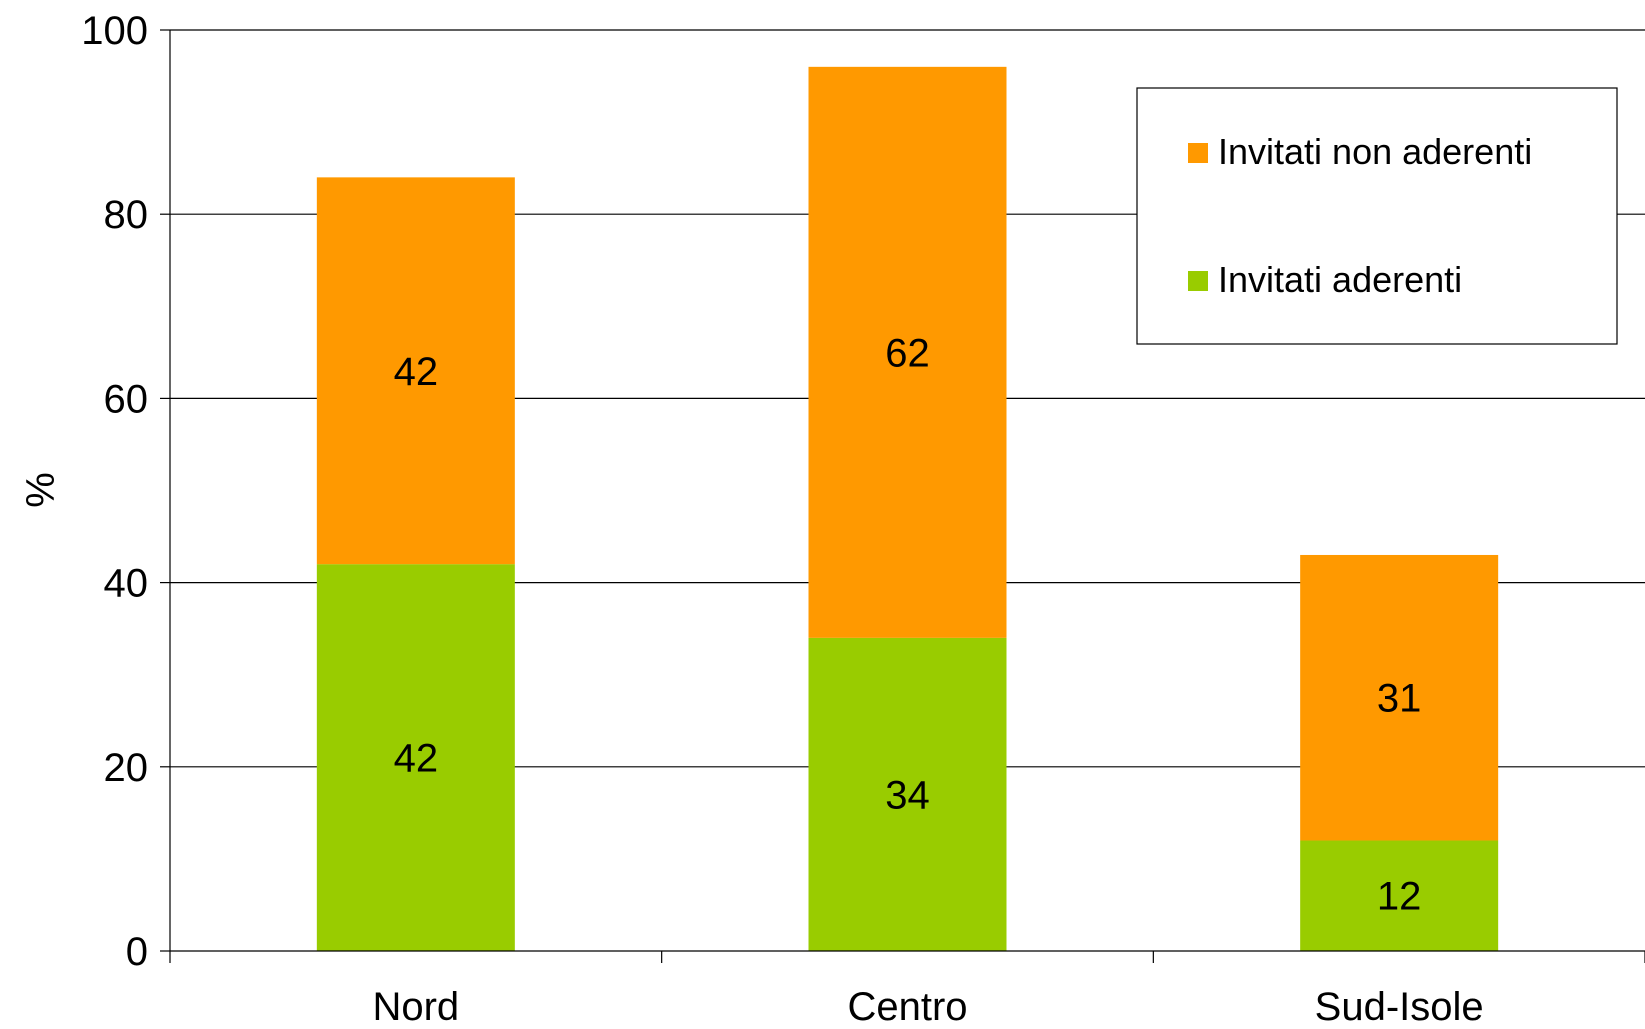  What do you see at coordinates (126, 399) in the screenshot?
I see `y-tick-label: 60` at bounding box center [126, 399].